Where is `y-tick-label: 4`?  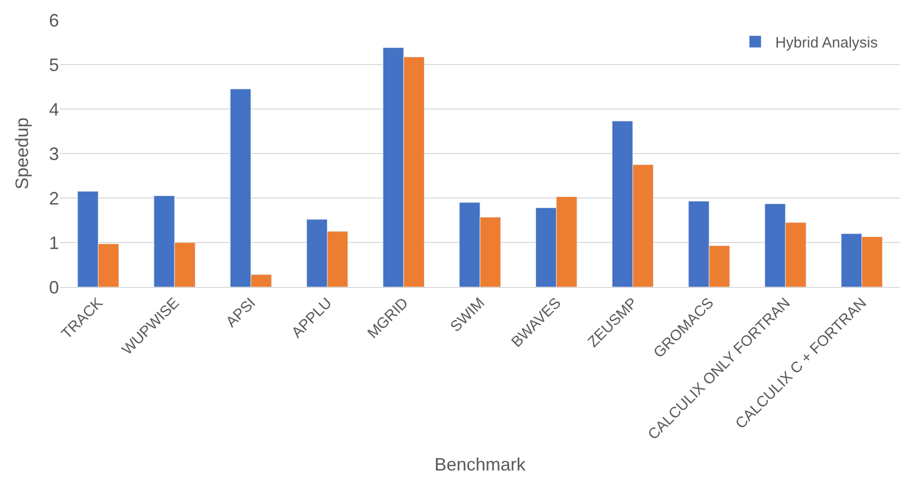
y-tick-label: 4 is located at coordinates (53, 109).